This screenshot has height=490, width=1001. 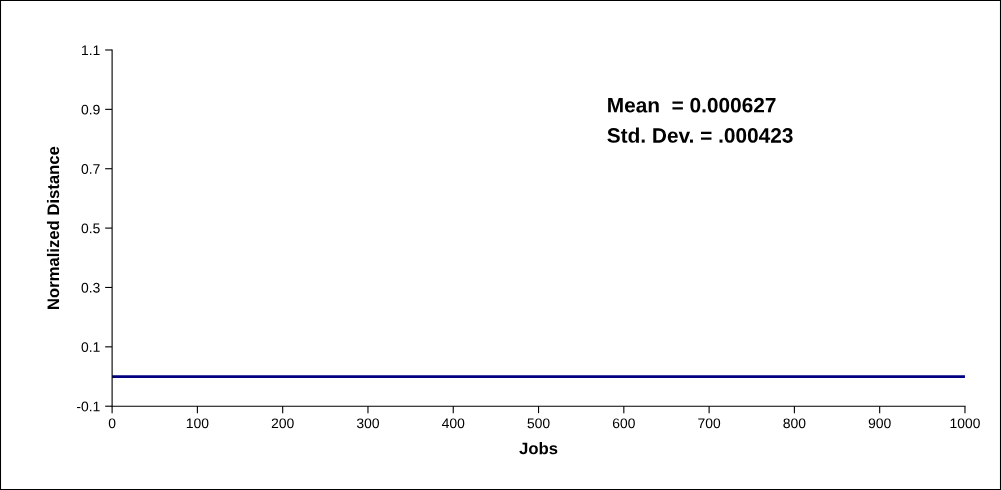 What do you see at coordinates (794, 423) in the screenshot?
I see `x-tick-label: 800` at bounding box center [794, 423].